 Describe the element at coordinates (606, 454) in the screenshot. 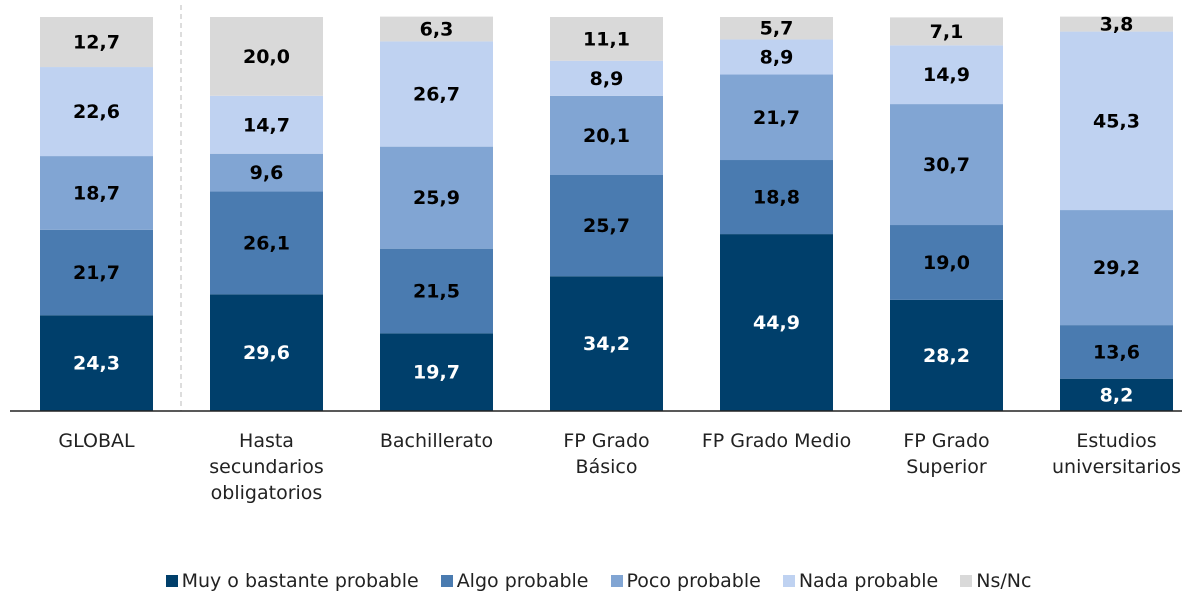

I see `x-tick-label: FP Grado Básico` at that location.